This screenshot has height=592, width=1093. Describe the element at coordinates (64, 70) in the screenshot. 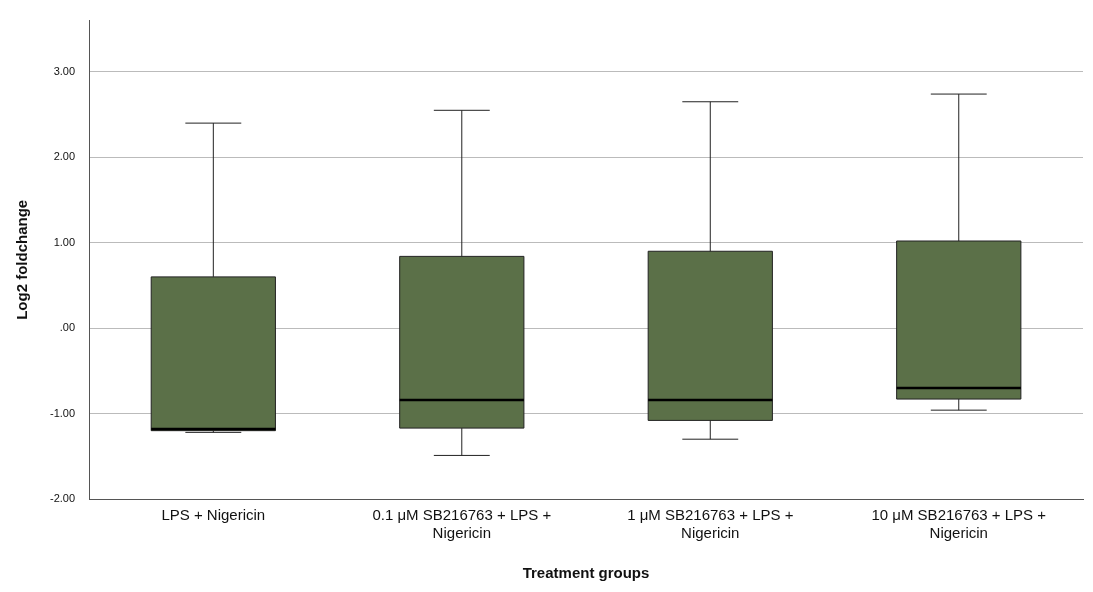

I see `y-tick-label: 3.00` at that location.